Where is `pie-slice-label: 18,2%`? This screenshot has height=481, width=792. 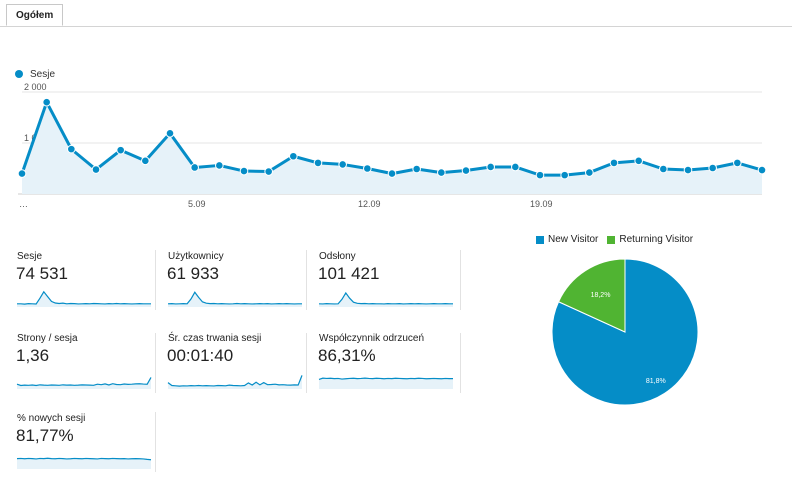
pie-slice-label: 18,2% is located at coordinates (601, 295).